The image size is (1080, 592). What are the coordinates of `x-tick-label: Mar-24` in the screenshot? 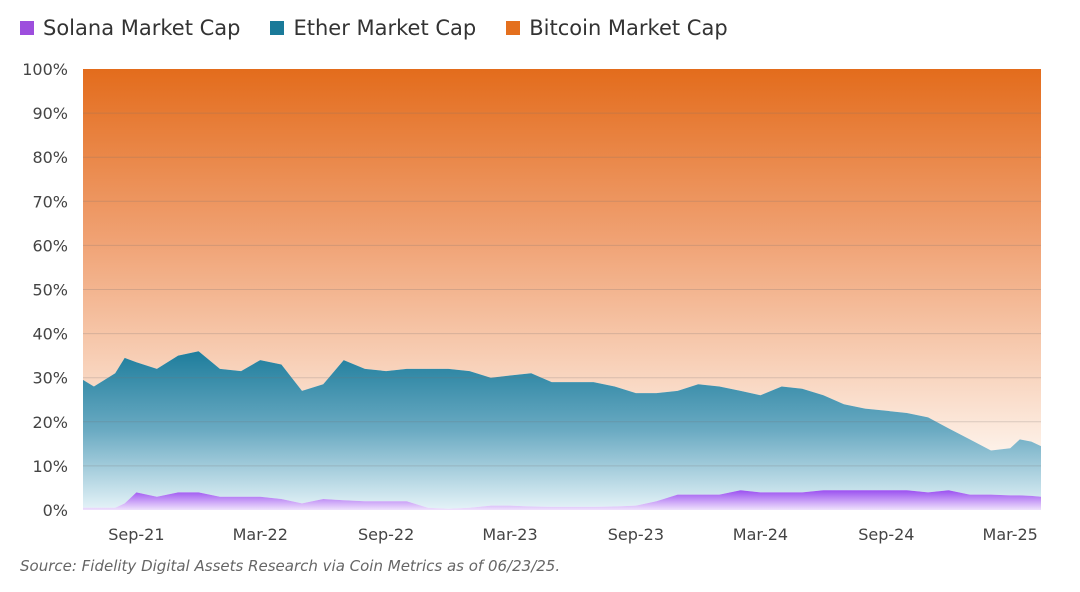 It's located at (760, 534).